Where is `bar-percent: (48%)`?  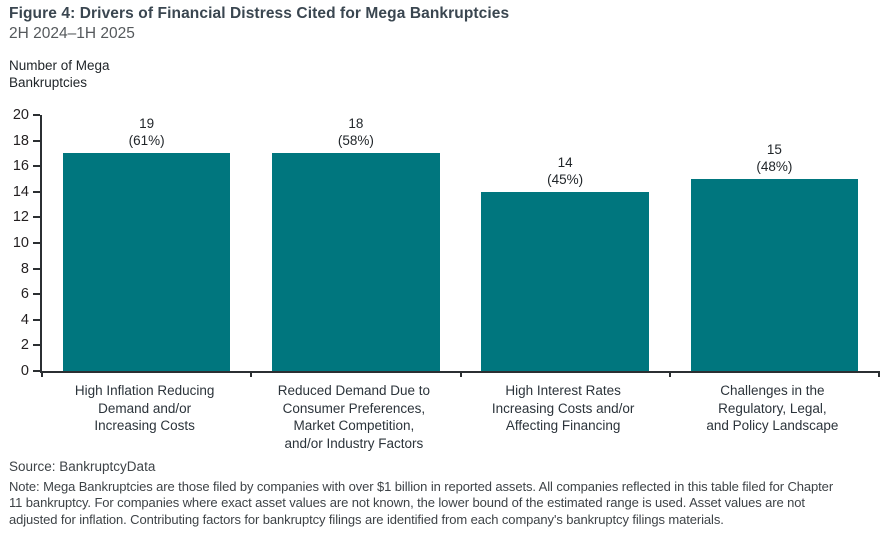 bar-percent: (48%) is located at coordinates (774, 166).